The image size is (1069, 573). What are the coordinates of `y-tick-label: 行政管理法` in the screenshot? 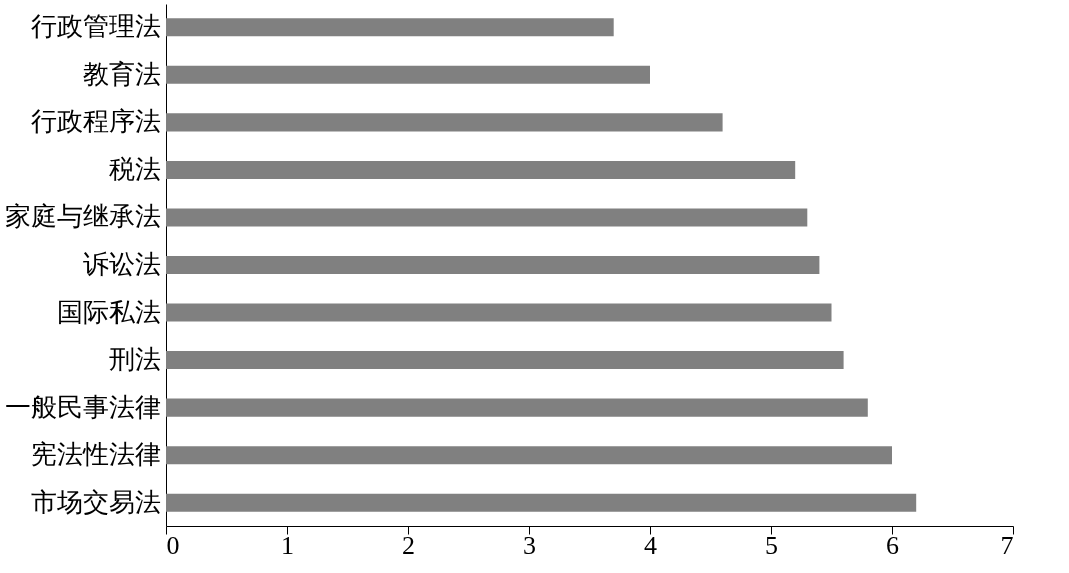 It's located at (95, 27).